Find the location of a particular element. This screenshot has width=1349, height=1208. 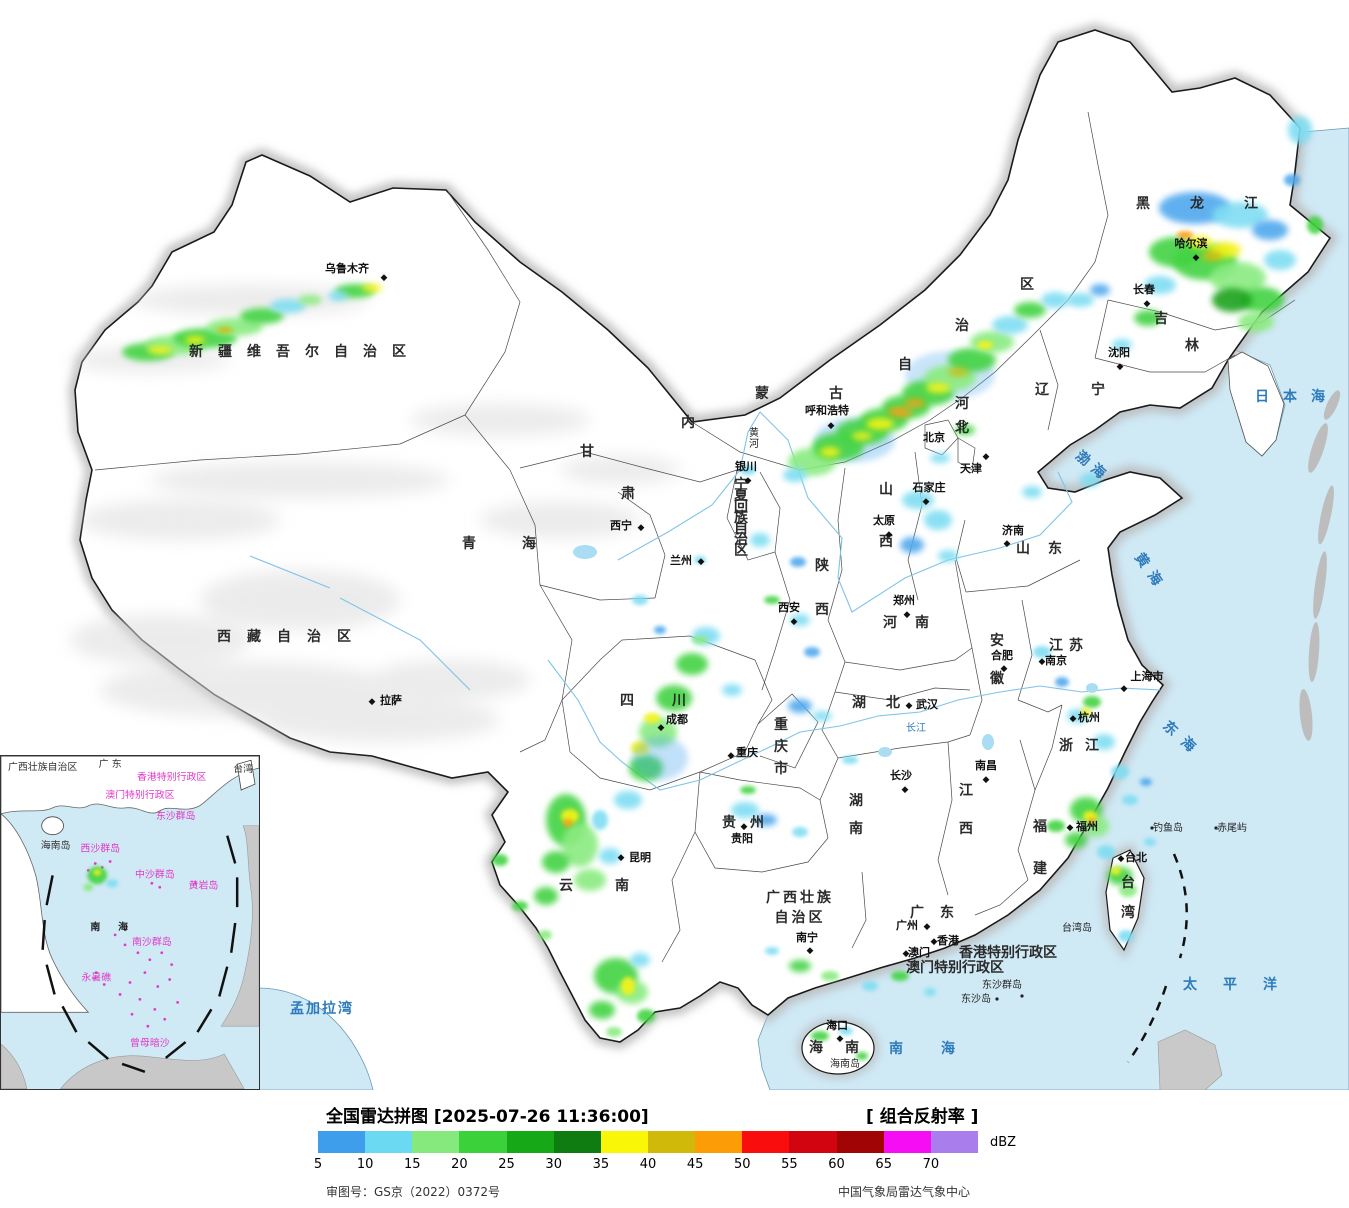

legend-tick-65: 65 is located at coordinates (883, 1164).